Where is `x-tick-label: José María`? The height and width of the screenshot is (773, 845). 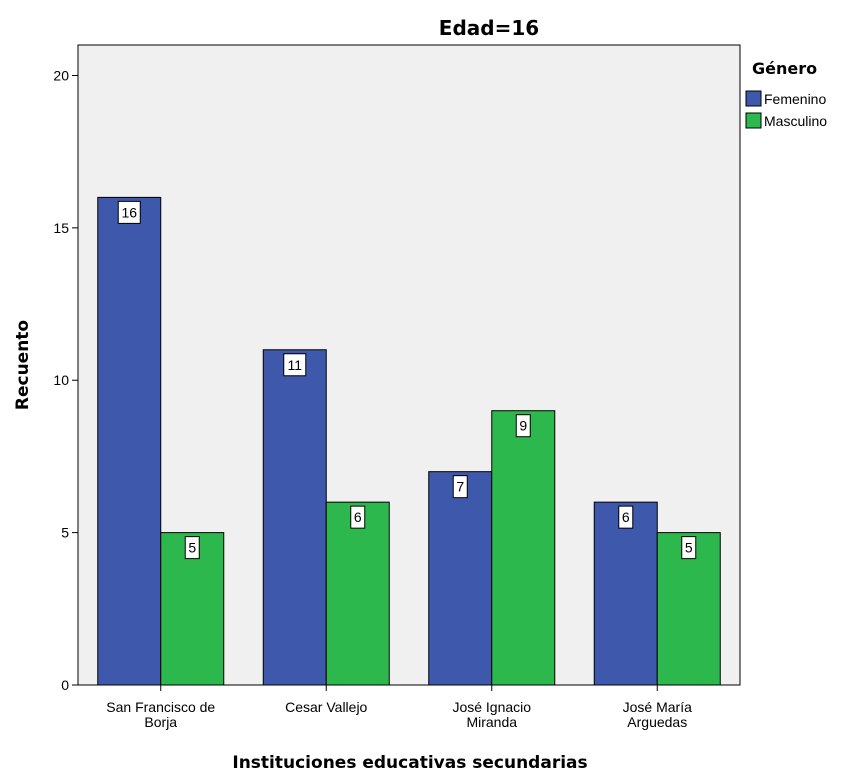 x-tick-label: José María is located at coordinates (657, 707).